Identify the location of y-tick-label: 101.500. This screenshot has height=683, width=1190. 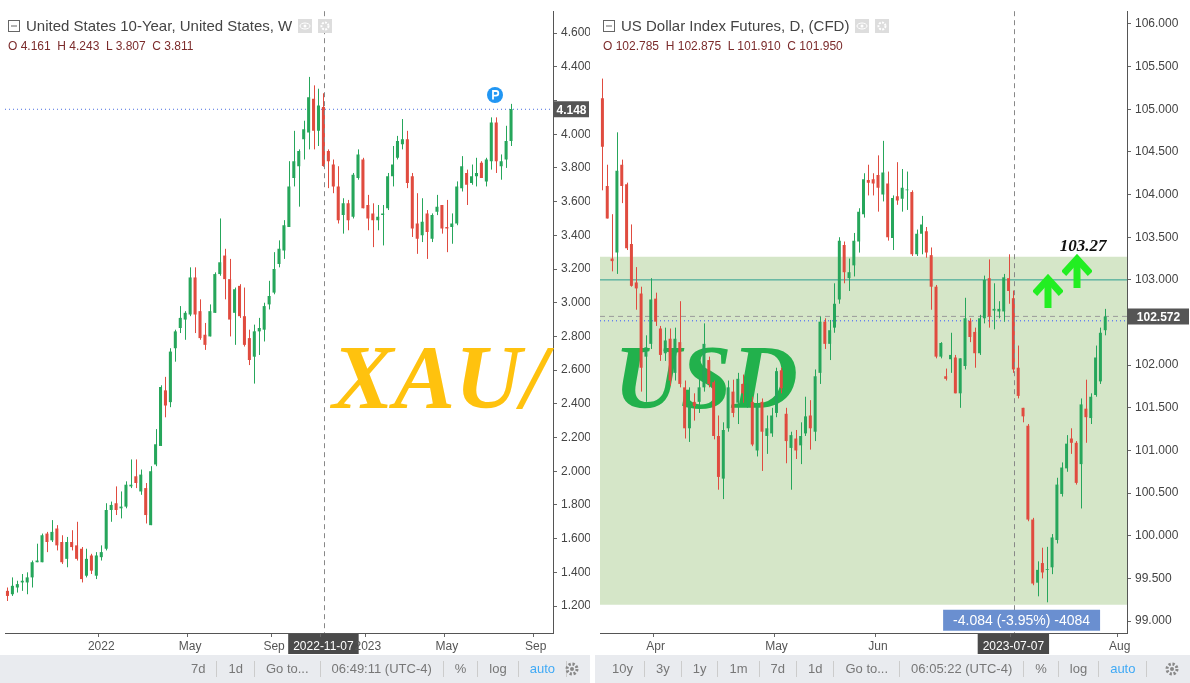
(1157, 407).